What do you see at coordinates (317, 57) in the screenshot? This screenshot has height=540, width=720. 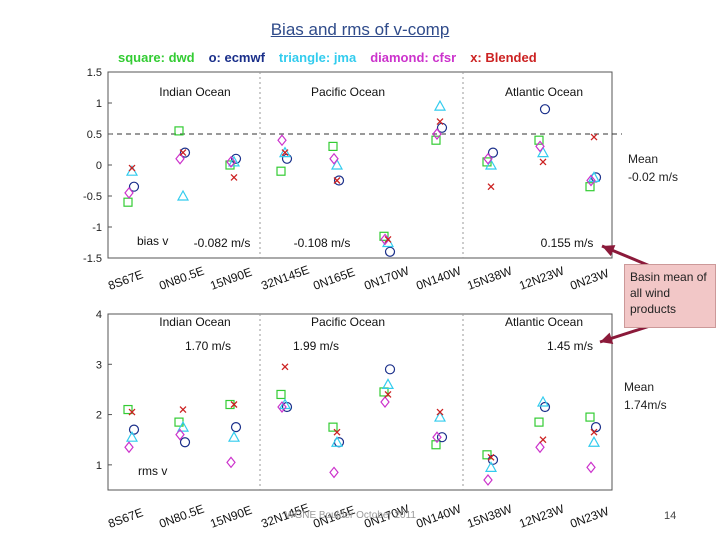 I see `legend-item-triangle: triangle: jma` at bounding box center [317, 57].